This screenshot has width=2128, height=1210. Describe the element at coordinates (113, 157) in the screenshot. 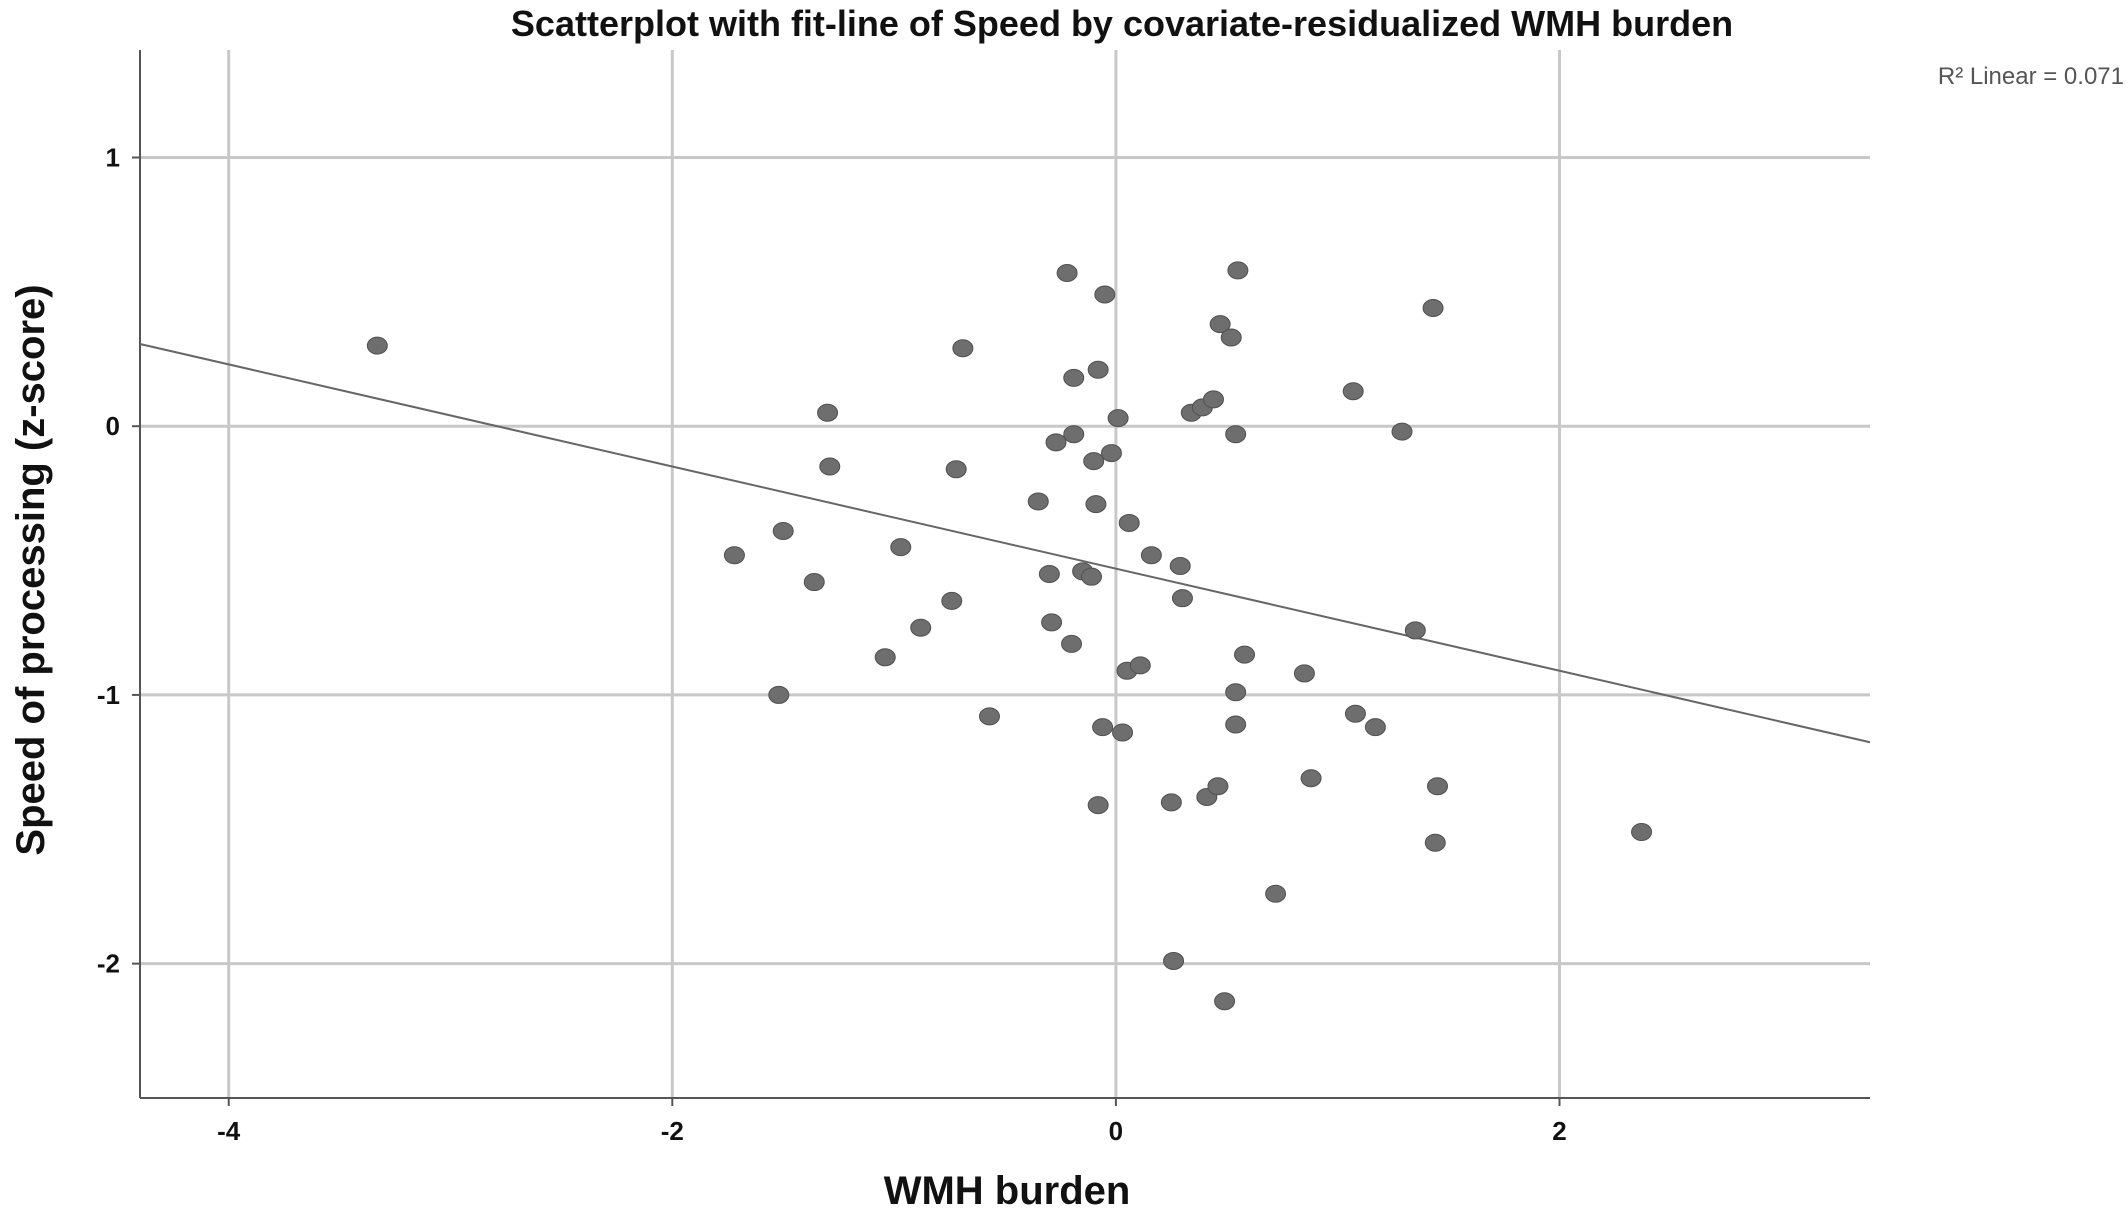

I see `y-tick-label: 1` at that location.